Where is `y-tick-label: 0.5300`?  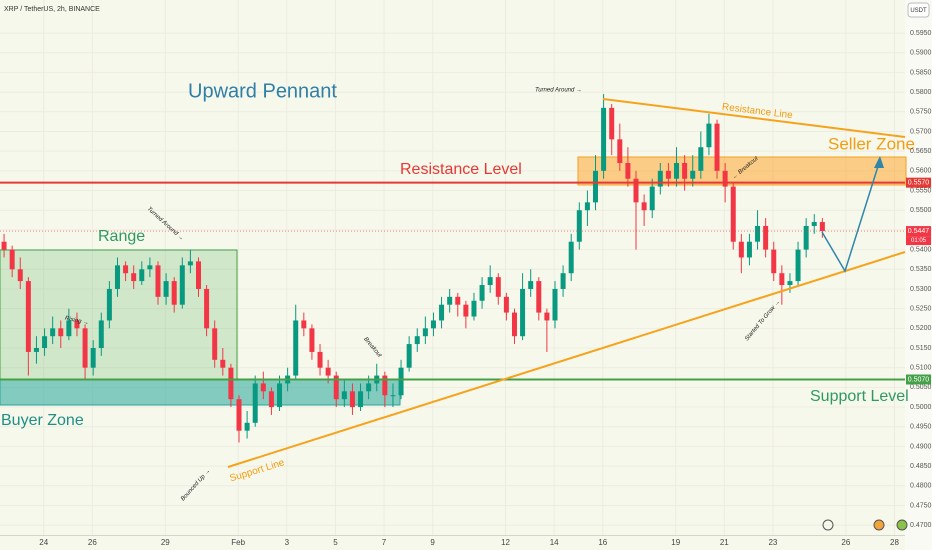 y-tick-label: 0.5300 is located at coordinates (921, 289).